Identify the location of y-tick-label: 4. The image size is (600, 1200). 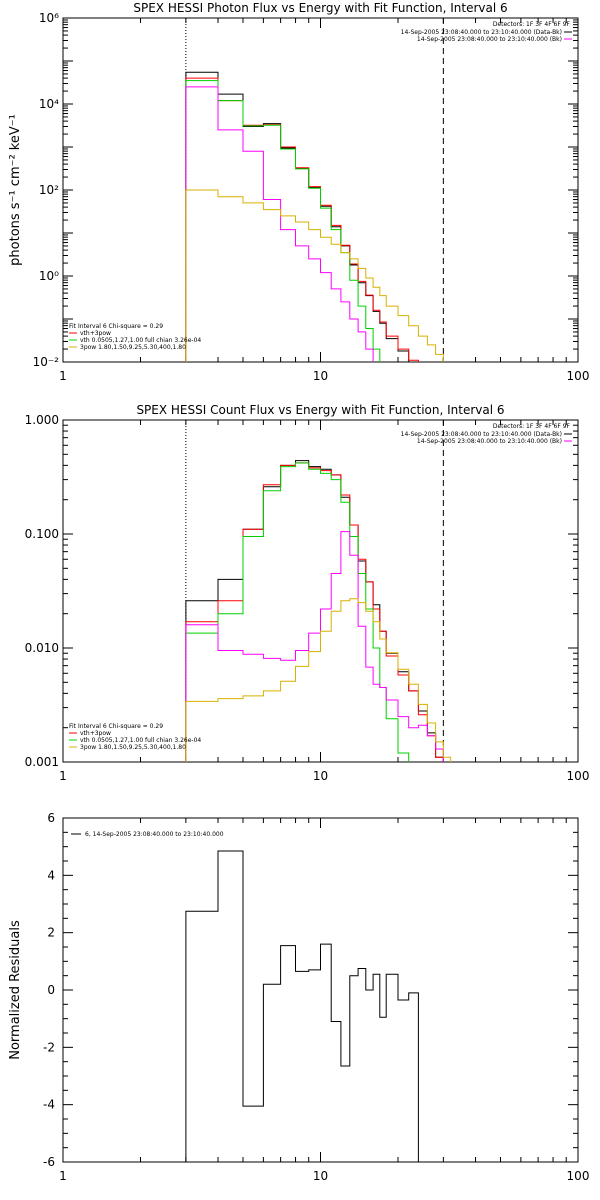
(51, 875).